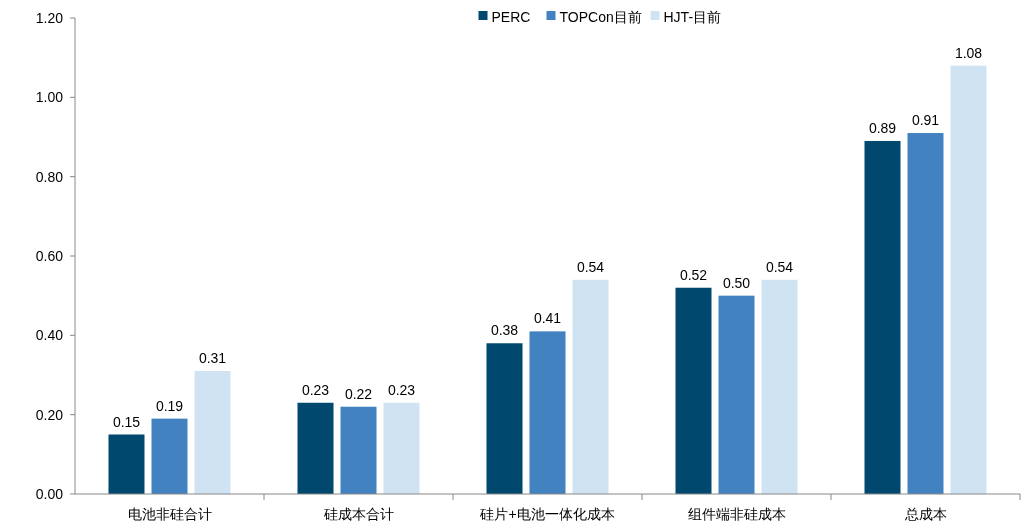 The width and height of the screenshot is (1030, 530). Describe the element at coordinates (736, 514) in the screenshot. I see `x-tick-label: 组件端非硅成本` at that location.